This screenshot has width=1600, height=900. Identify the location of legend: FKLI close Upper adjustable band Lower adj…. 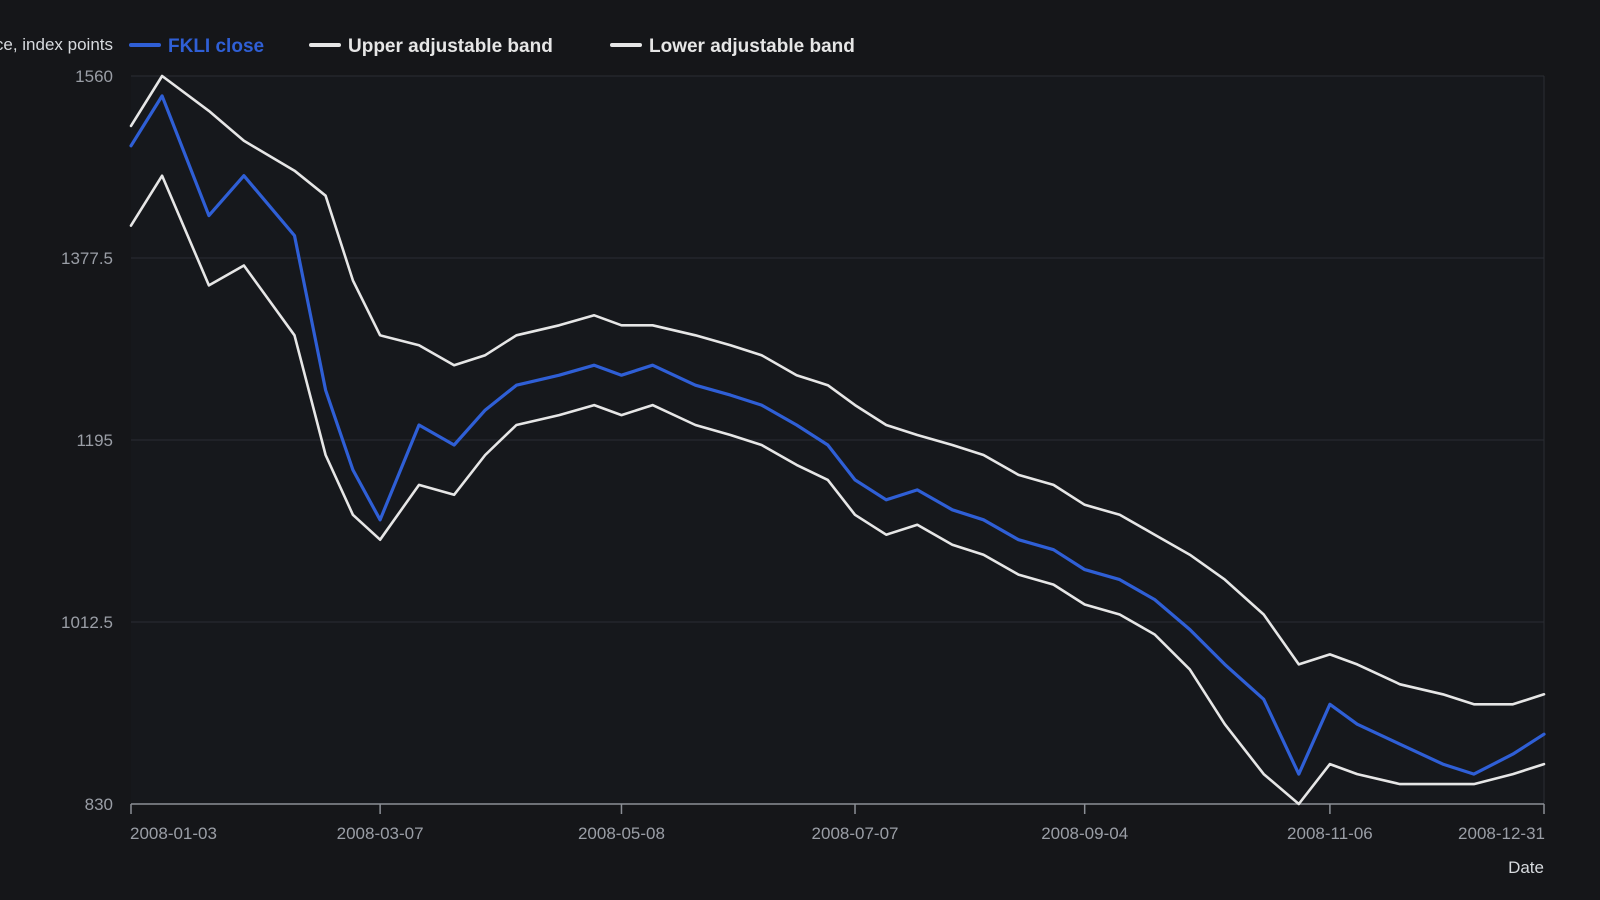
(492, 46).